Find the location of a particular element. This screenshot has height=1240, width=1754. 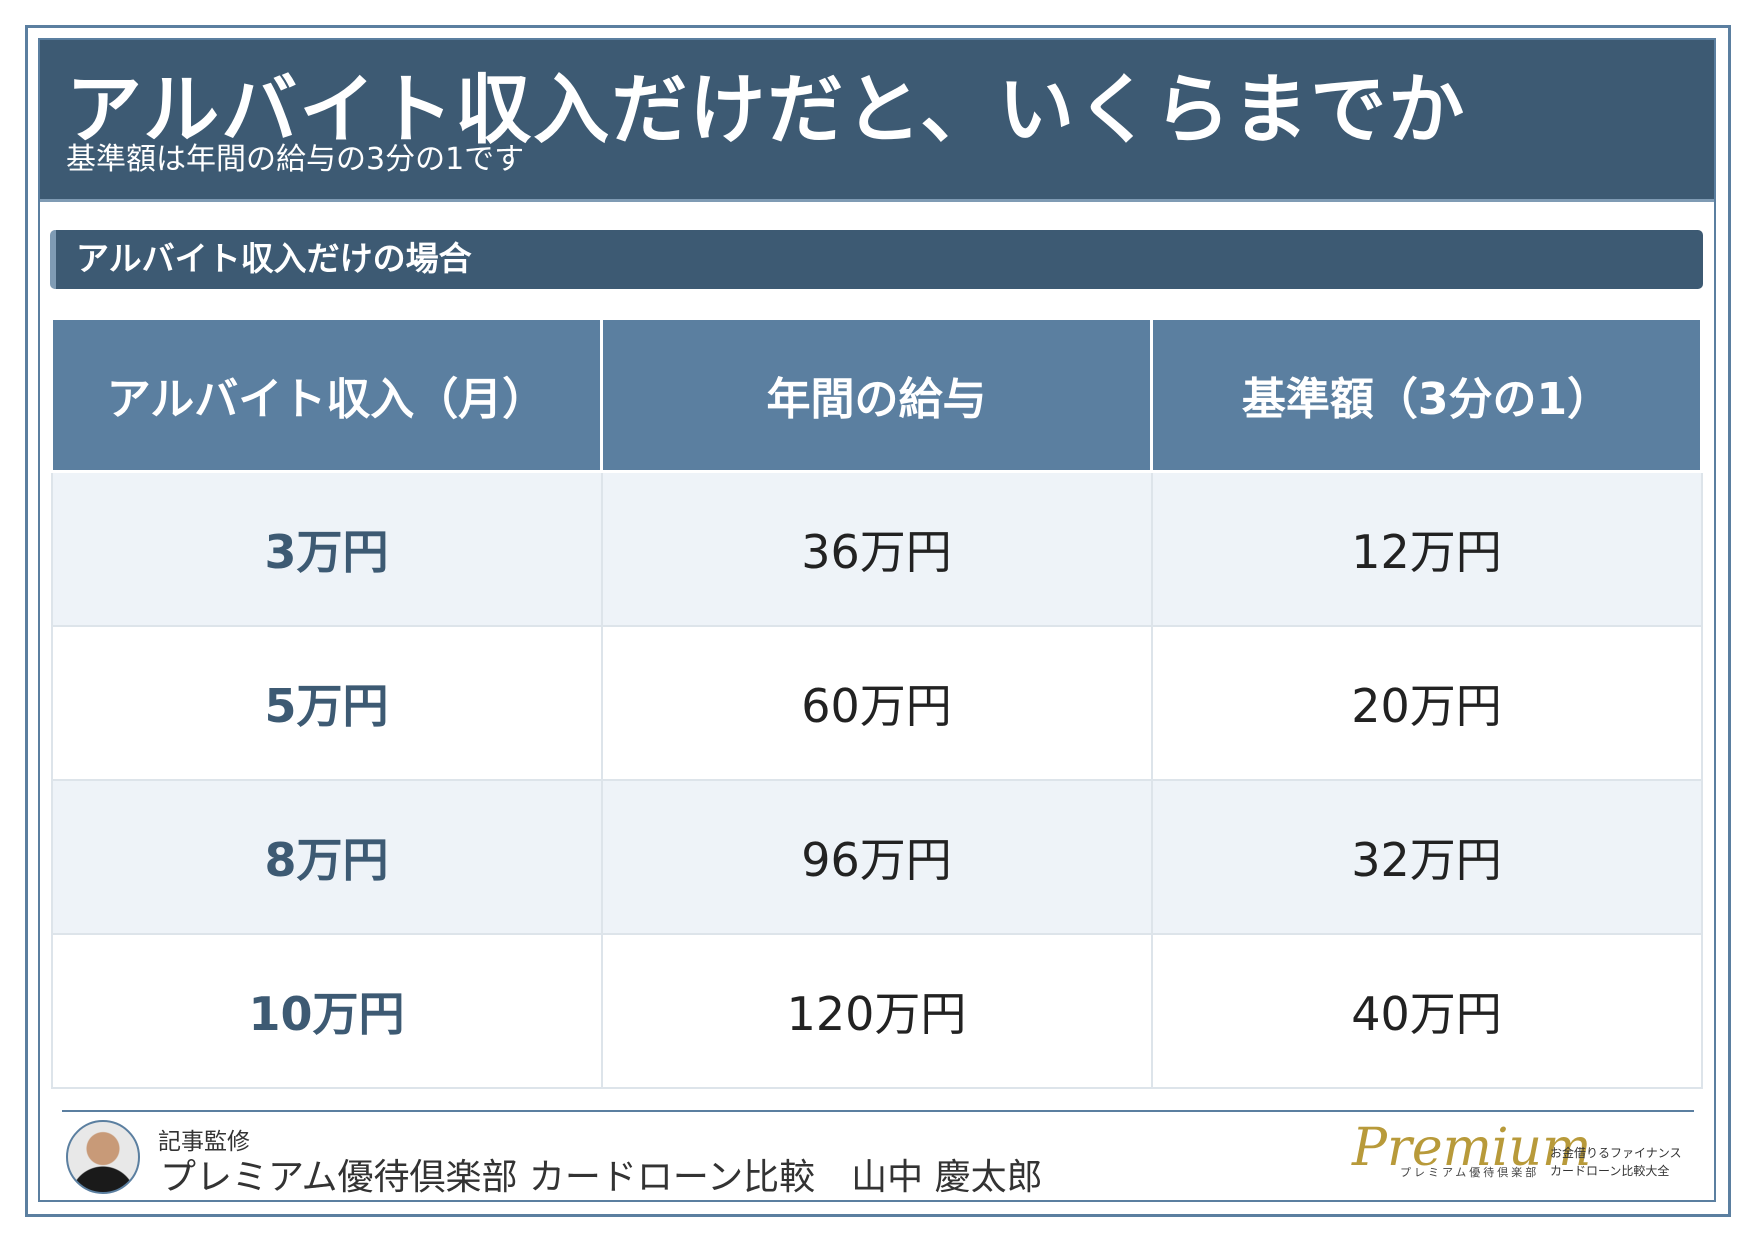

header-row: アルバイト収入（月） 年間の給与 基準額（3分の1） is located at coordinates (876, 396).